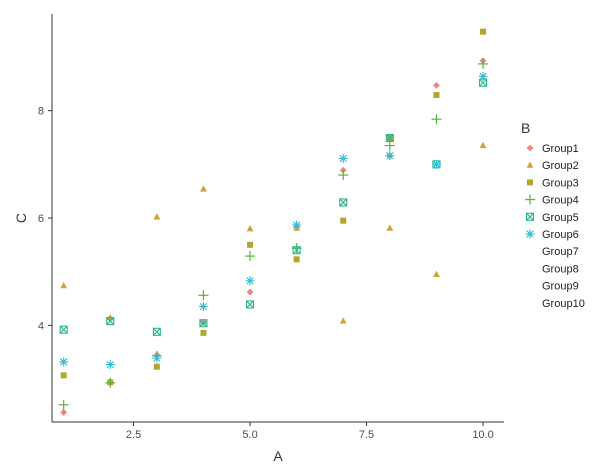 Image resolution: width=612 pixels, height=474 pixels. Describe the element at coordinates (366, 435) in the screenshot. I see `x-tick-label: 7.5` at that location.